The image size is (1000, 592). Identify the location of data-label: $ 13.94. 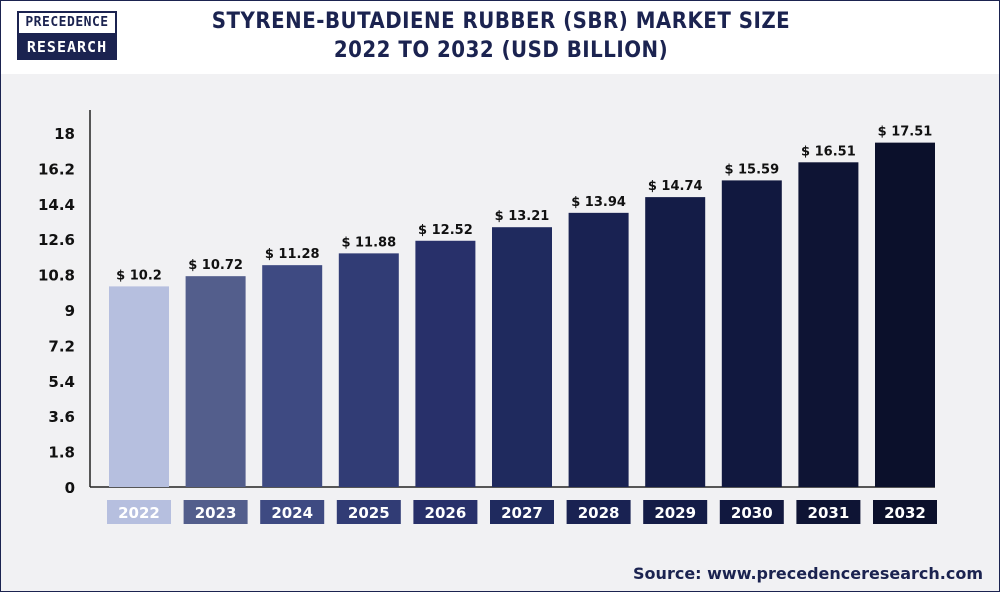
(598, 202).